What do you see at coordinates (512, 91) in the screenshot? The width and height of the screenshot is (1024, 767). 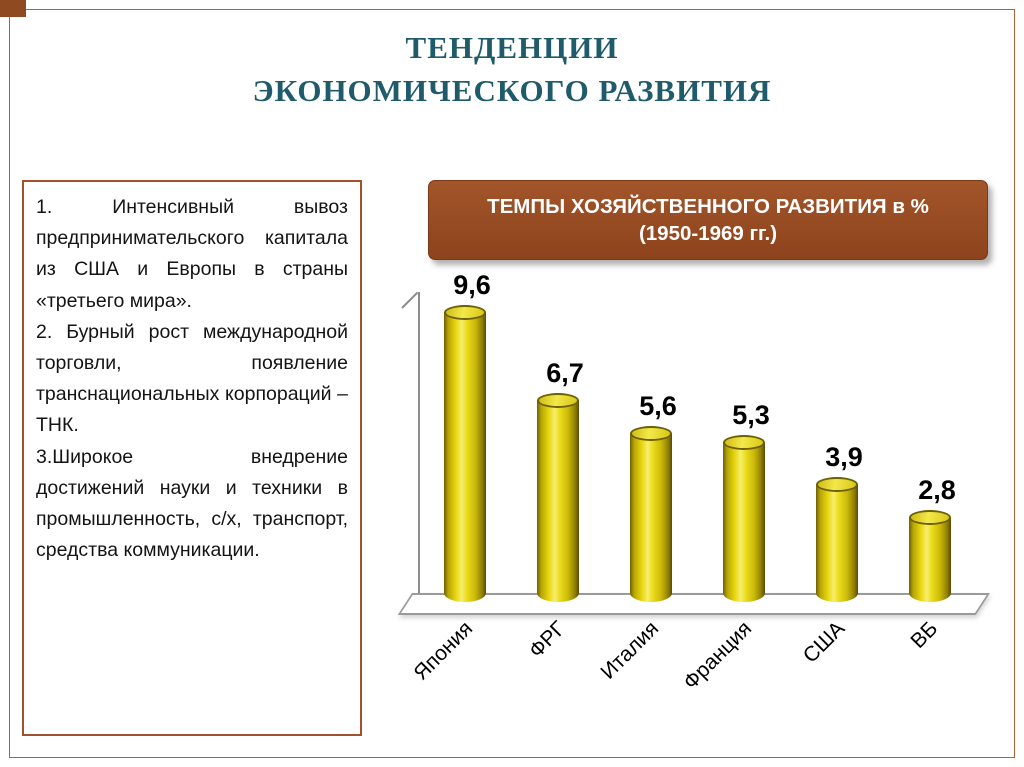 I see `slide-title-line2: ЭКОНОМИЧЕСКОГО РАЗВИТИЯ` at bounding box center [512, 91].